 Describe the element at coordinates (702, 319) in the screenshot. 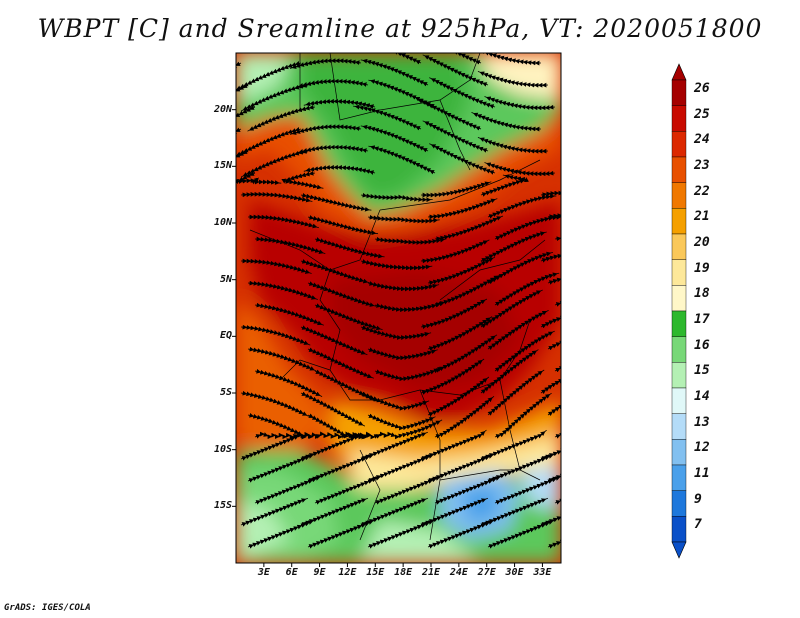

I see `colorbar-label: 17` at that location.